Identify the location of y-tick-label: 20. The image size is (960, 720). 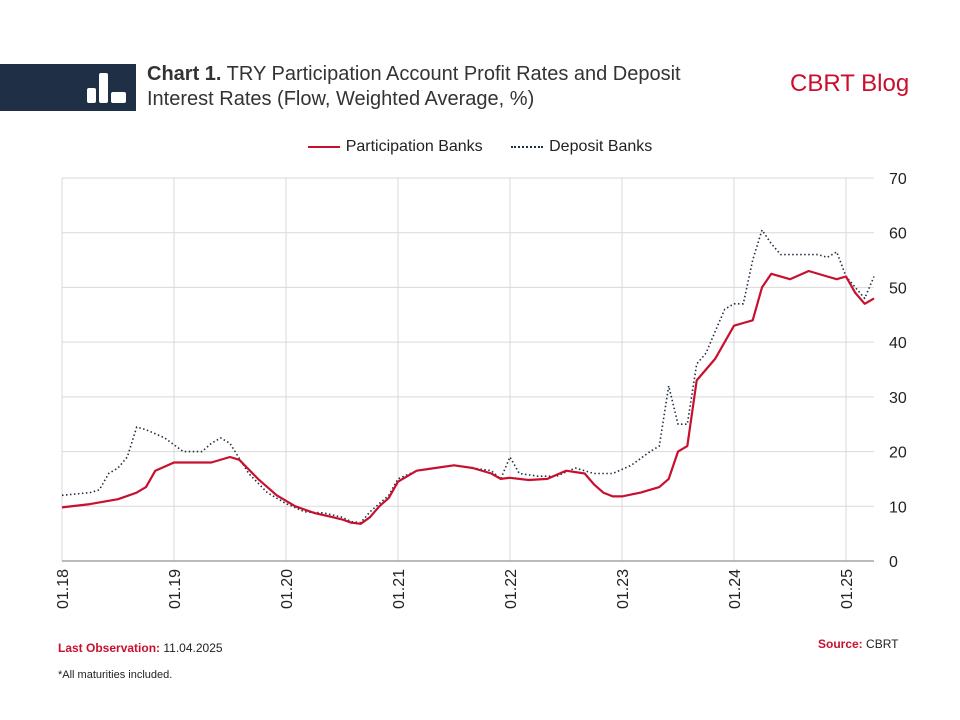
(898, 453).